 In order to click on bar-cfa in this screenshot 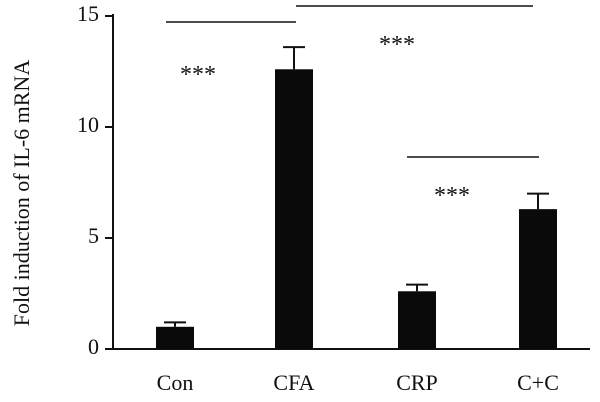, I will do `click(294, 209)`.